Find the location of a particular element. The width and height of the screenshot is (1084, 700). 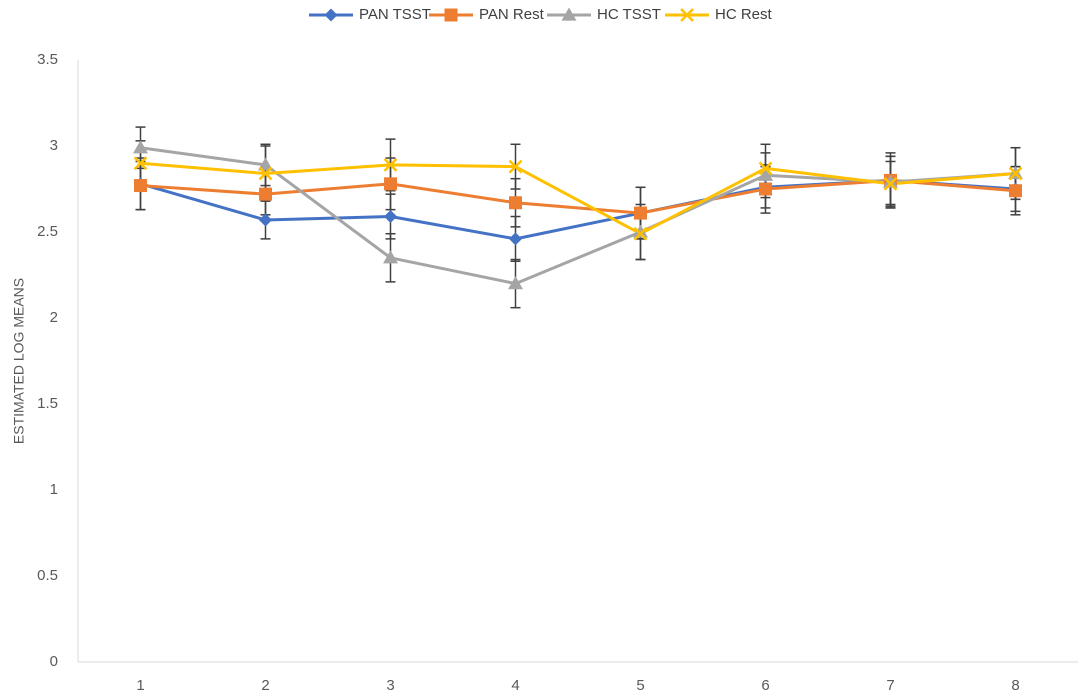

legend-label: HC Rest is located at coordinates (744, 14).